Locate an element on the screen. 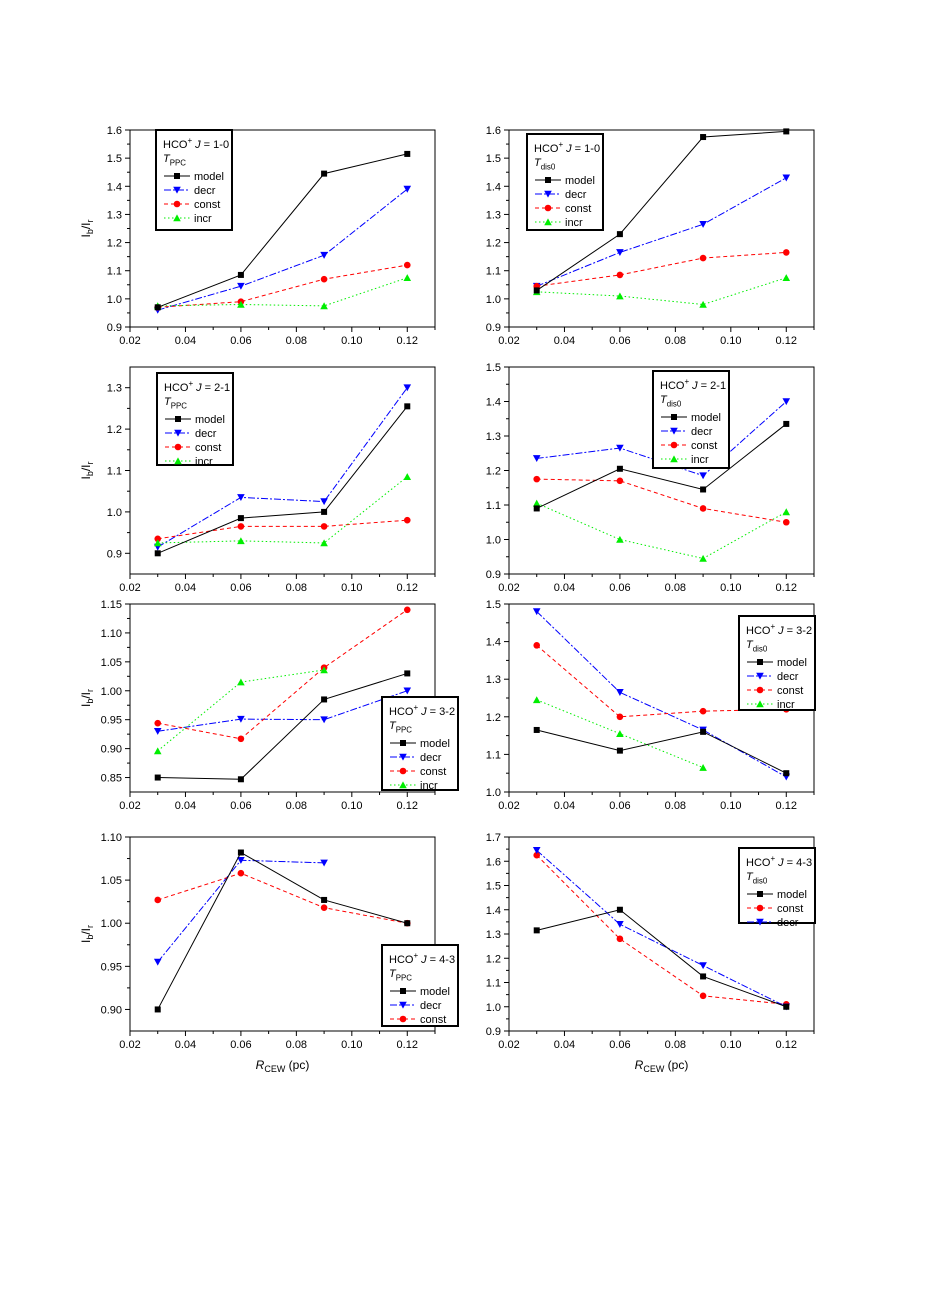 This screenshot has height=1310, width=937. legend-box is located at coordinates (777, 663).